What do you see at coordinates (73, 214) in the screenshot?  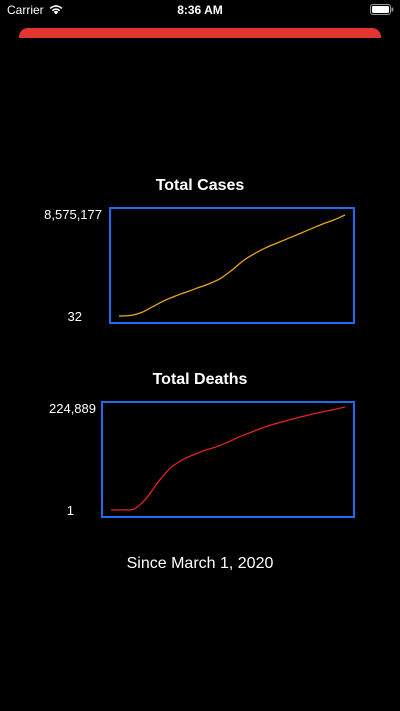 I see `cases-max-label: 8,575,177` at bounding box center [73, 214].